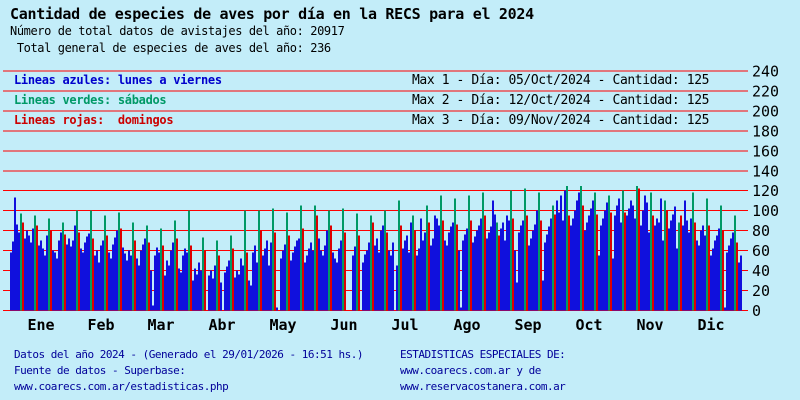 The image size is (800, 400). Describe the element at coordinates (343, 325) in the screenshot. I see `month-label: Jun` at that location.